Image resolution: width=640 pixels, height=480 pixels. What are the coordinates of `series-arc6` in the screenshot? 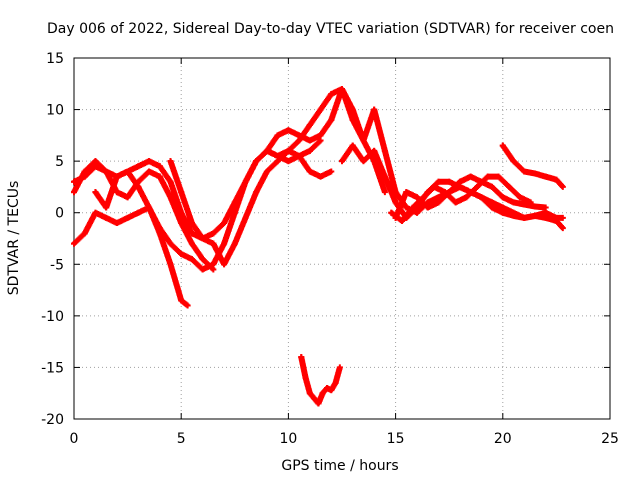 It's located at (414, 153).